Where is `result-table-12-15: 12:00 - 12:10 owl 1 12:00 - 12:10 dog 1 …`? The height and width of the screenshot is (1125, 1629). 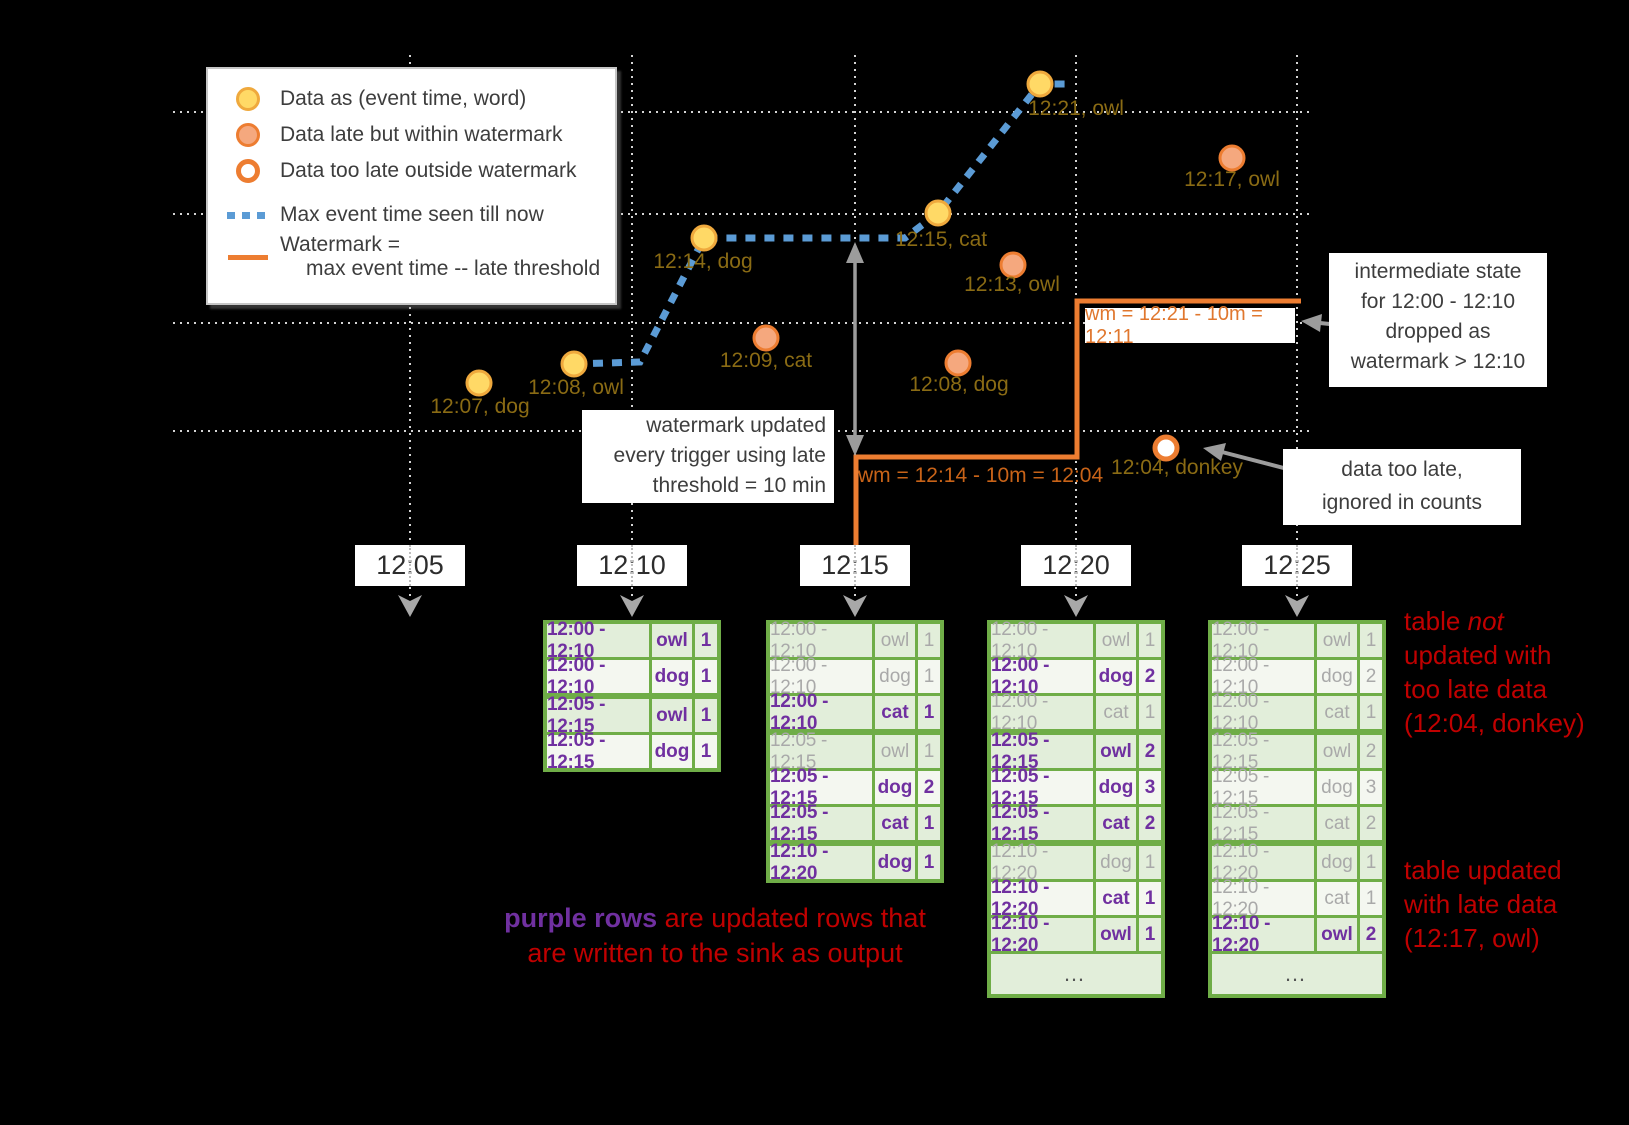
result-table-12-15: 12:00 - 12:10 owl 1 12:00 - 12:10 dog 1 … is located at coordinates (855, 751).